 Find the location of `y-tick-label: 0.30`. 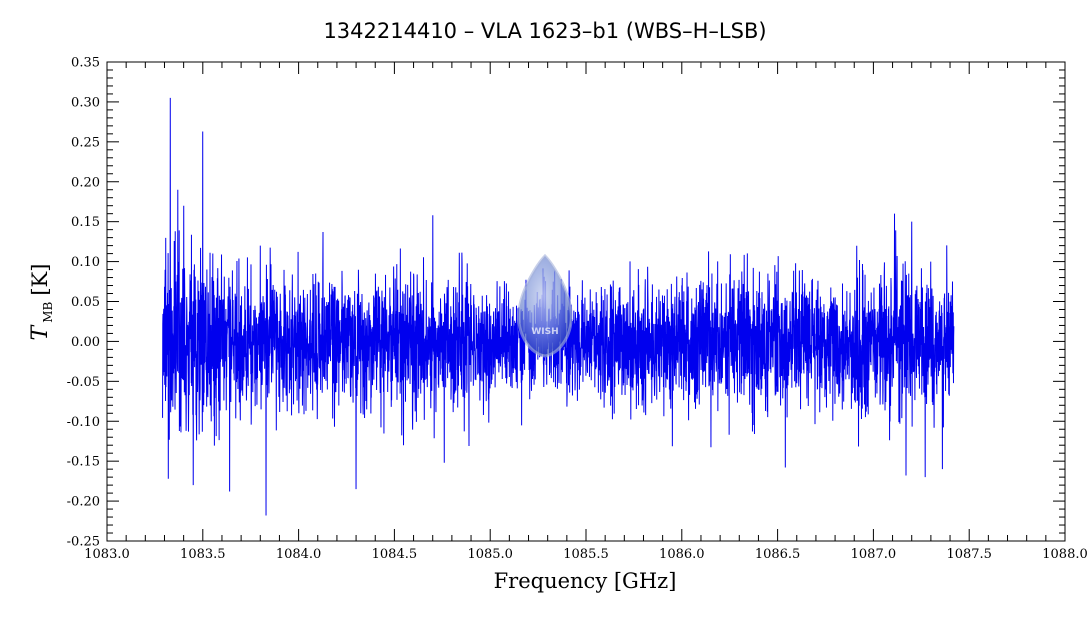

y-tick-label: 0.30 is located at coordinates (85, 102).